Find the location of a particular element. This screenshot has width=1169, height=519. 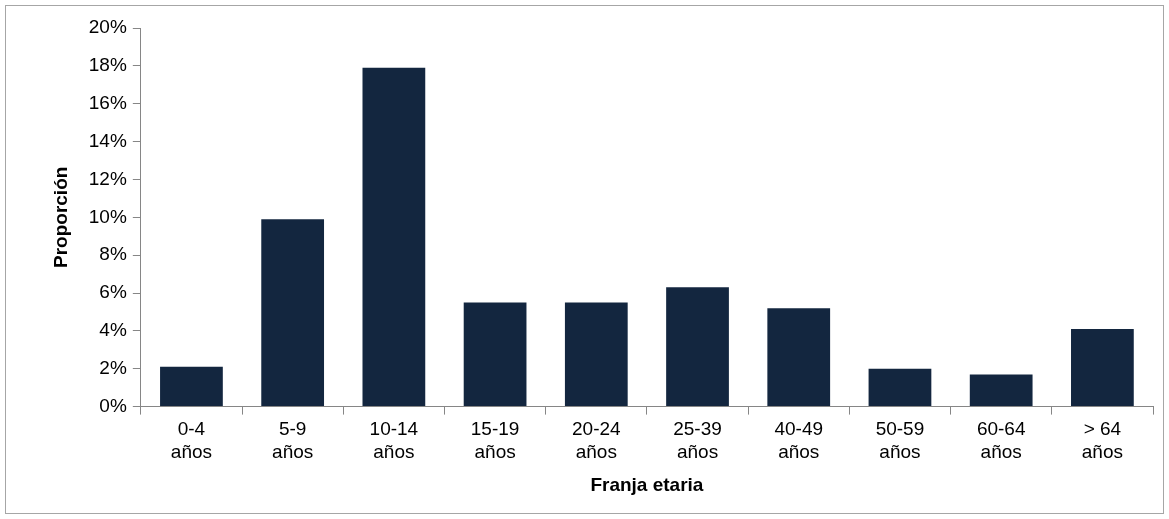

y-tick-label: 14% is located at coordinates (107, 140).